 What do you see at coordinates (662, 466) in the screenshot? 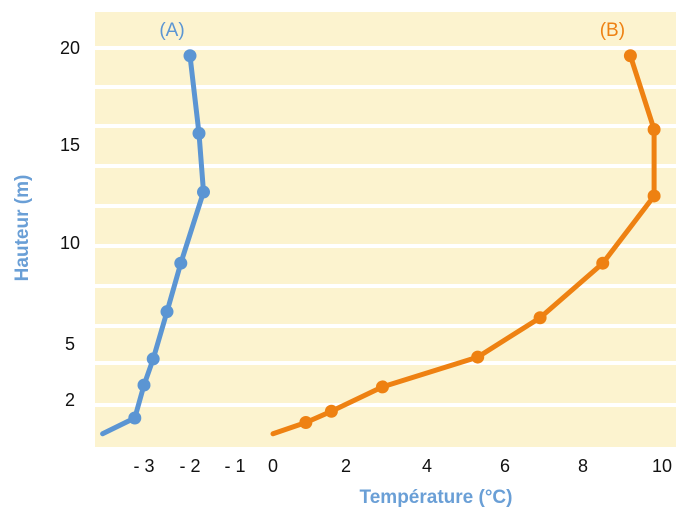
I see `x-tick-label: 10` at bounding box center [662, 466].